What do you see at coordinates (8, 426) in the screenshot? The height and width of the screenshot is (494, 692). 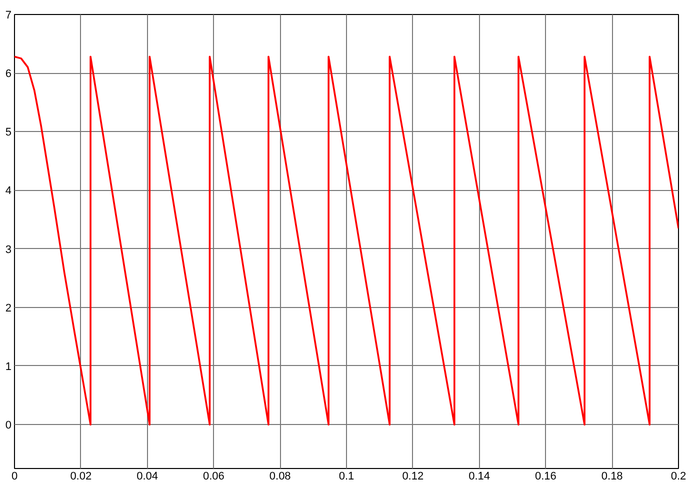 I see `y-tick-label: 0` at bounding box center [8, 426].